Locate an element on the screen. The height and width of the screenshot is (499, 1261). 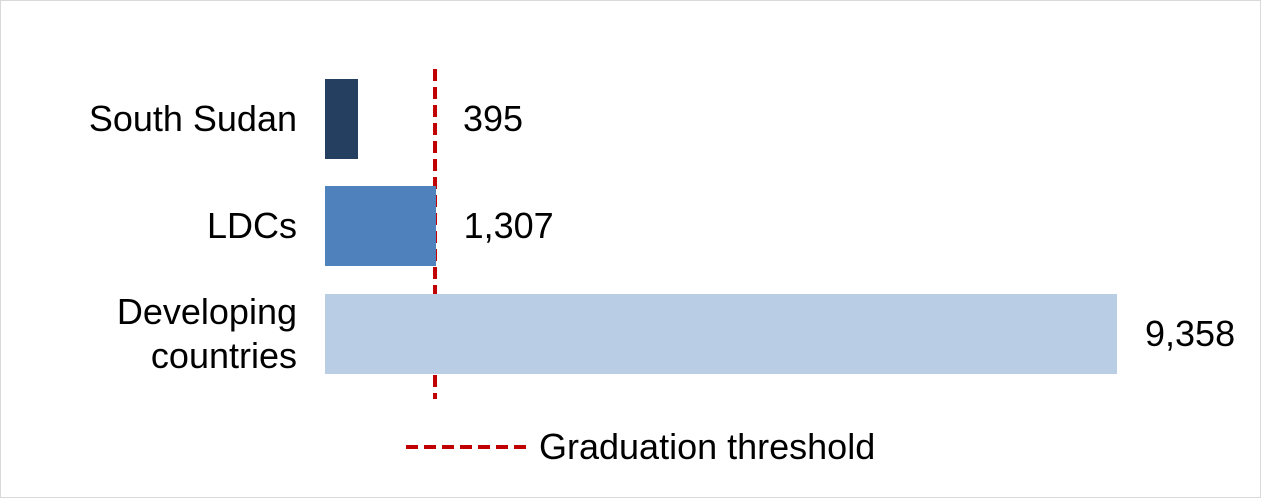
category-label: South Sudan is located at coordinates (192, 118).